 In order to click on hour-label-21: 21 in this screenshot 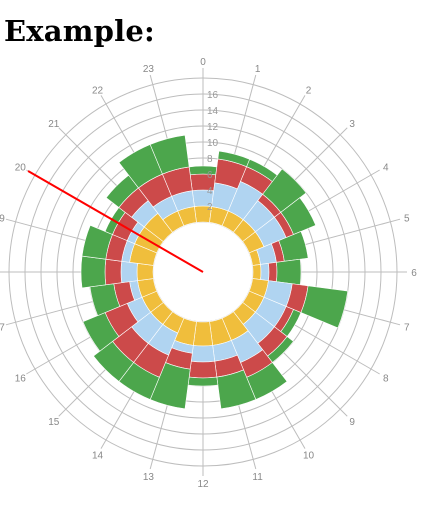, I will do `click(54, 124)`.